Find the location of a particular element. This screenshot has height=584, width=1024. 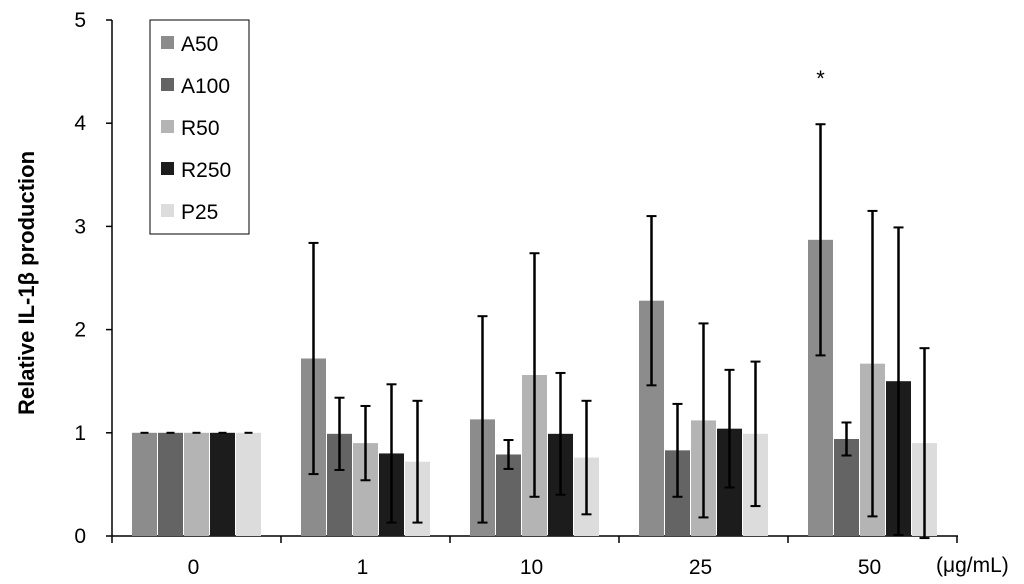

x-tick-label: 50 is located at coordinates (869, 567).